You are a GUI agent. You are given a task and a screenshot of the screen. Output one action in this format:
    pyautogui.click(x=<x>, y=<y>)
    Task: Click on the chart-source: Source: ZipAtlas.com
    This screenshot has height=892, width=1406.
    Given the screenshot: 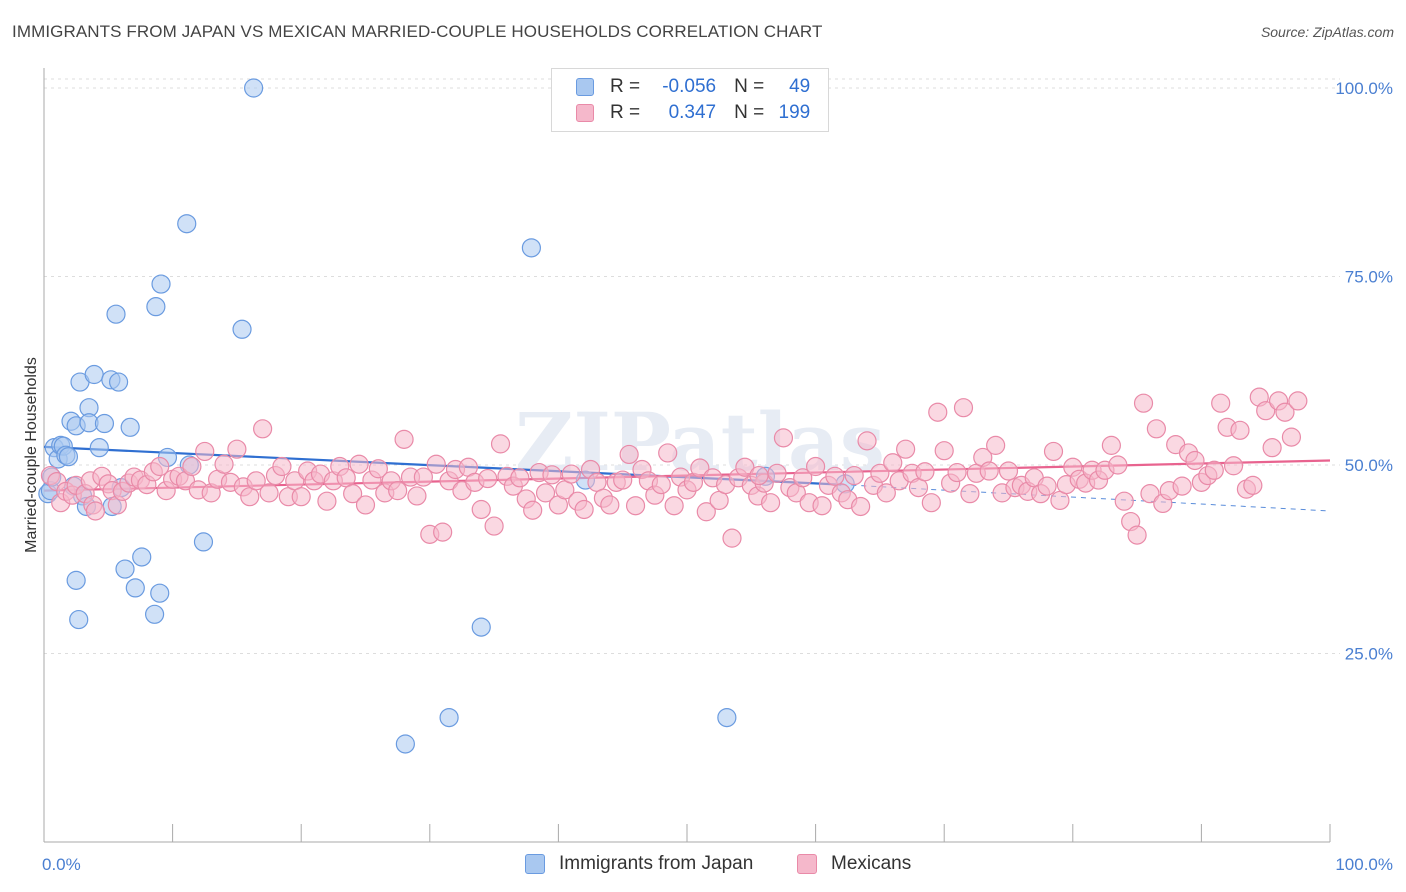 What is the action you would take?
    pyautogui.click(x=1327, y=32)
    